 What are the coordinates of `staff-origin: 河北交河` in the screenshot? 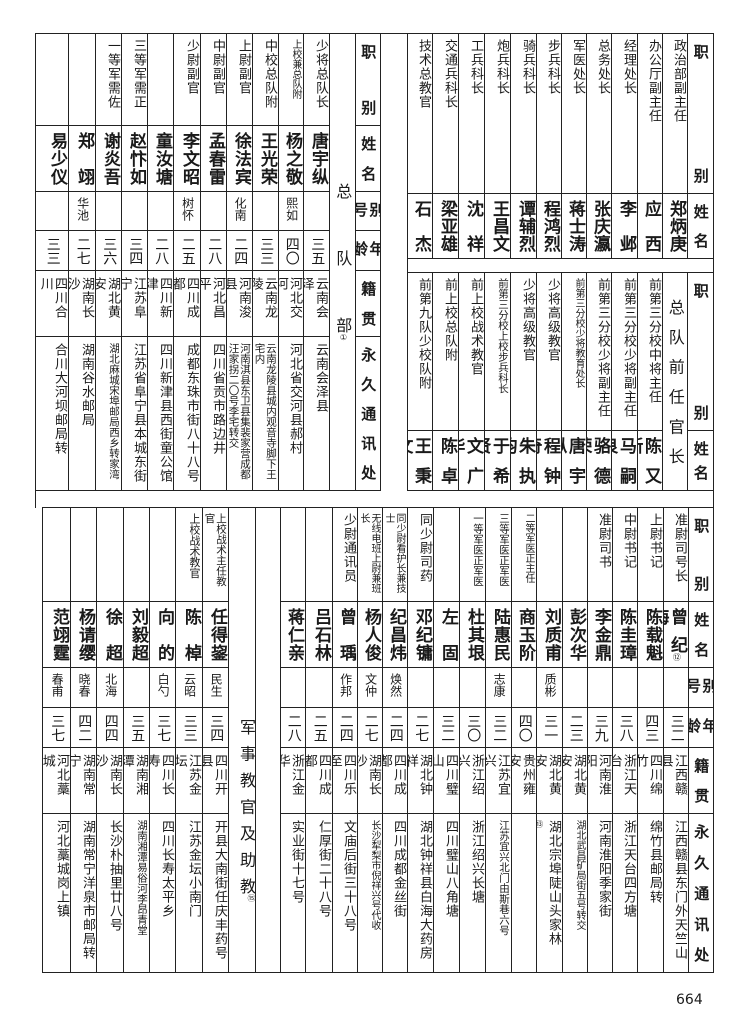 It's located at (291, 303).